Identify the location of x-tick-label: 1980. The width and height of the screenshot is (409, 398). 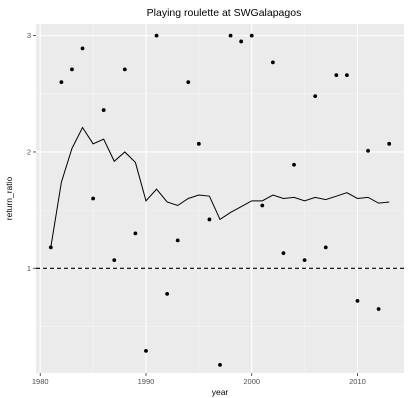
(40, 381).